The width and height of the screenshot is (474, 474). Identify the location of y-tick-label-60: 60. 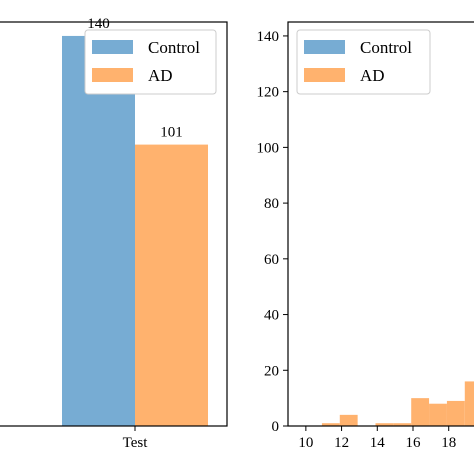
(271, 260).